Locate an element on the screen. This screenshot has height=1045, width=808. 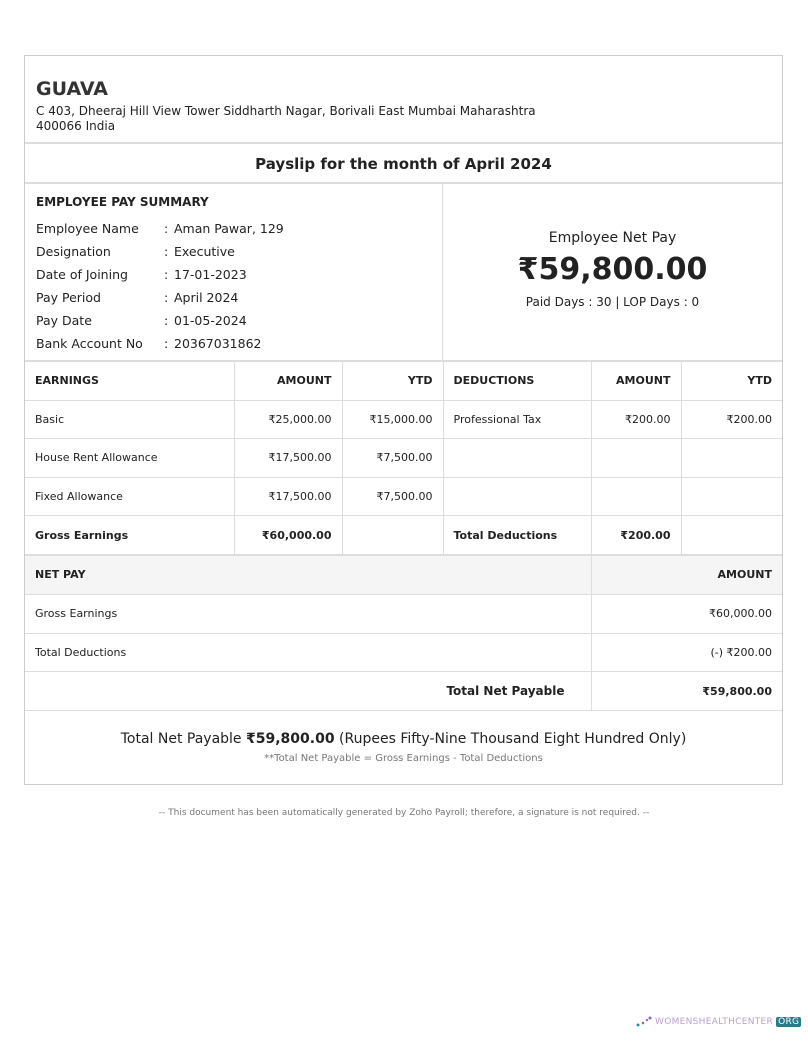
cell: Basic is located at coordinates (130, 419).